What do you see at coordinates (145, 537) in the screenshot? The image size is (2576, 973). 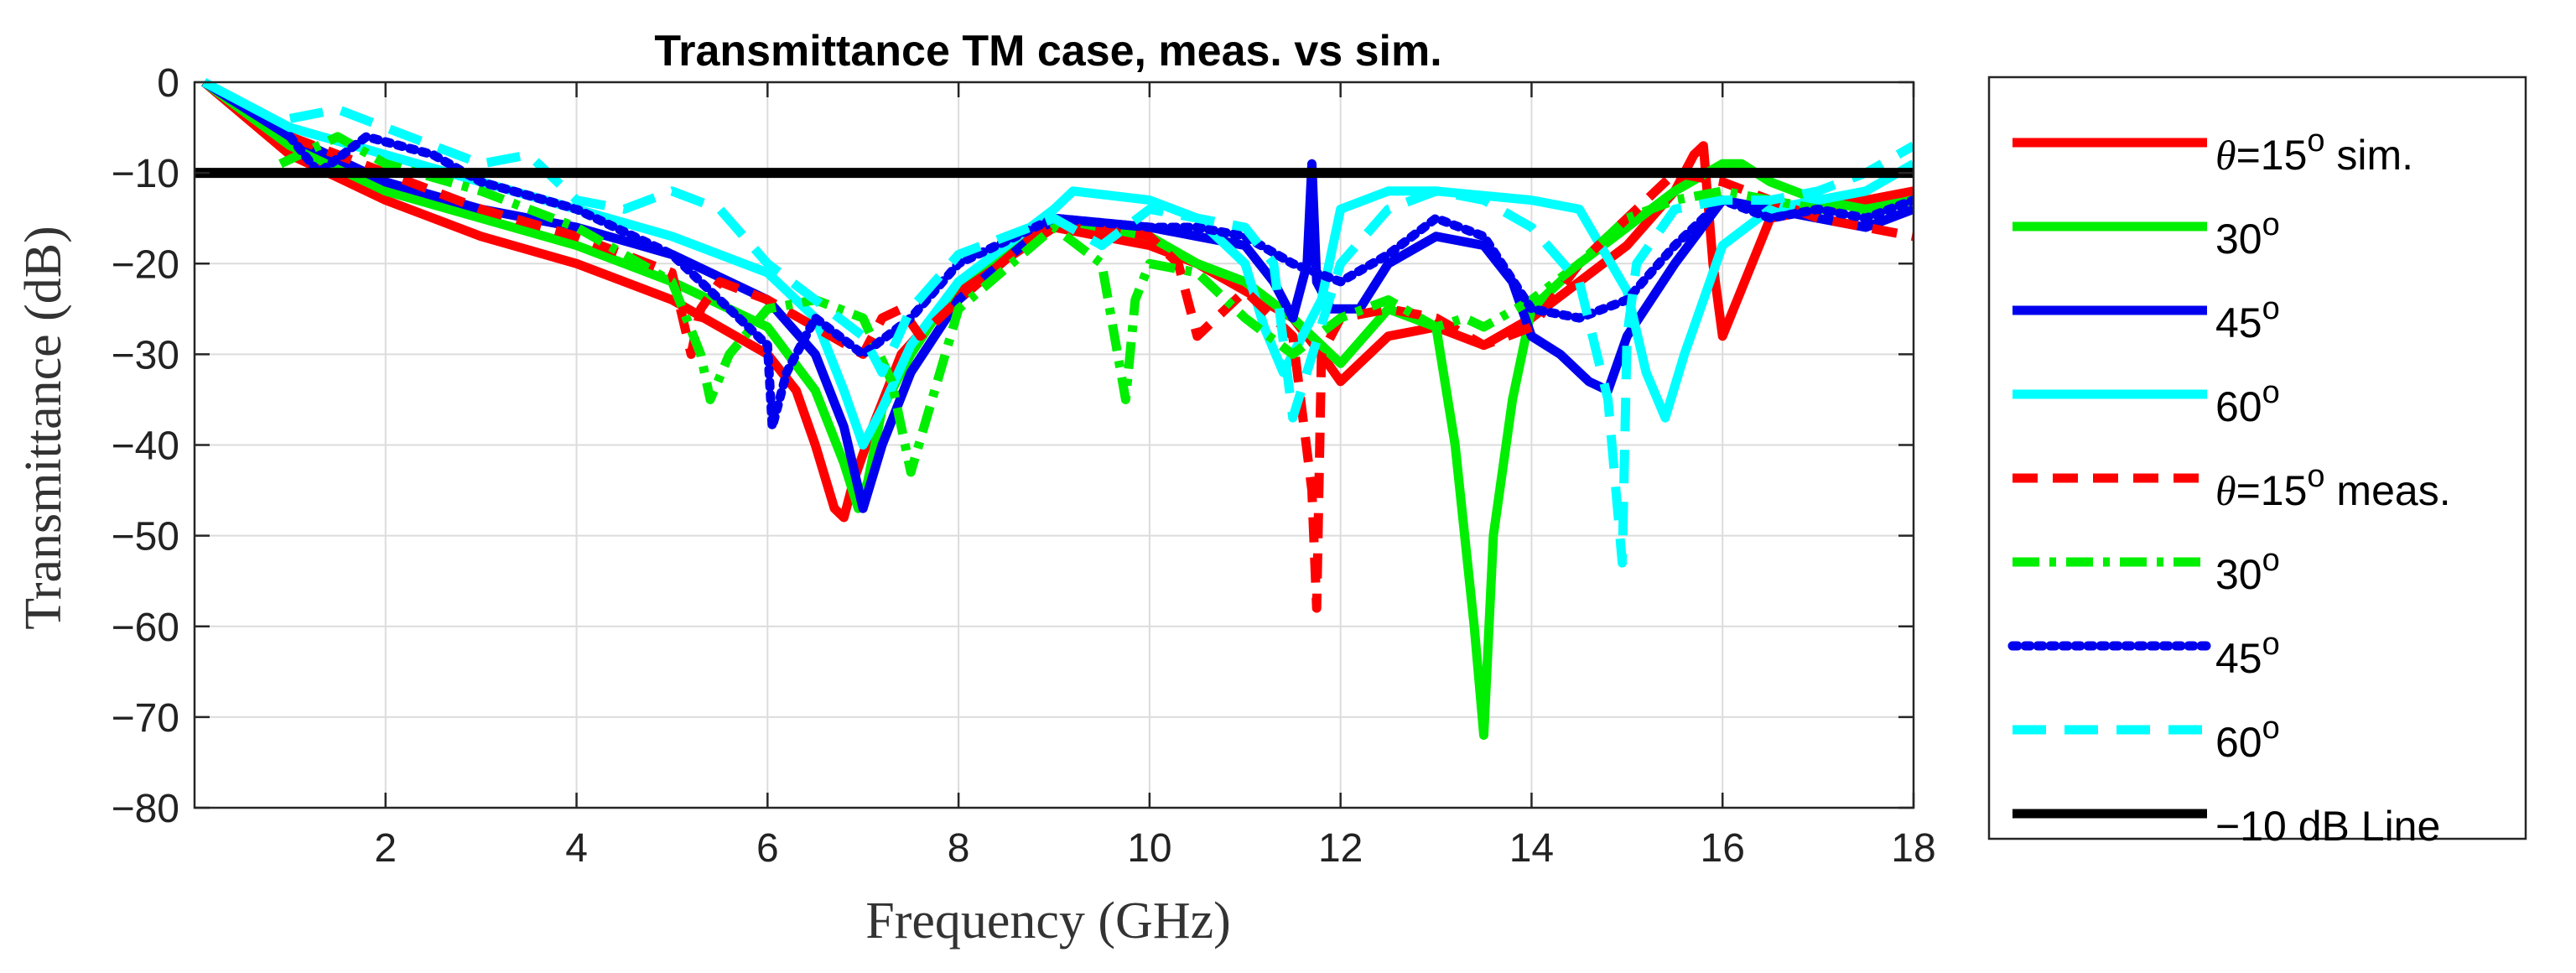 I see `y-tick-label: −50` at bounding box center [145, 537].